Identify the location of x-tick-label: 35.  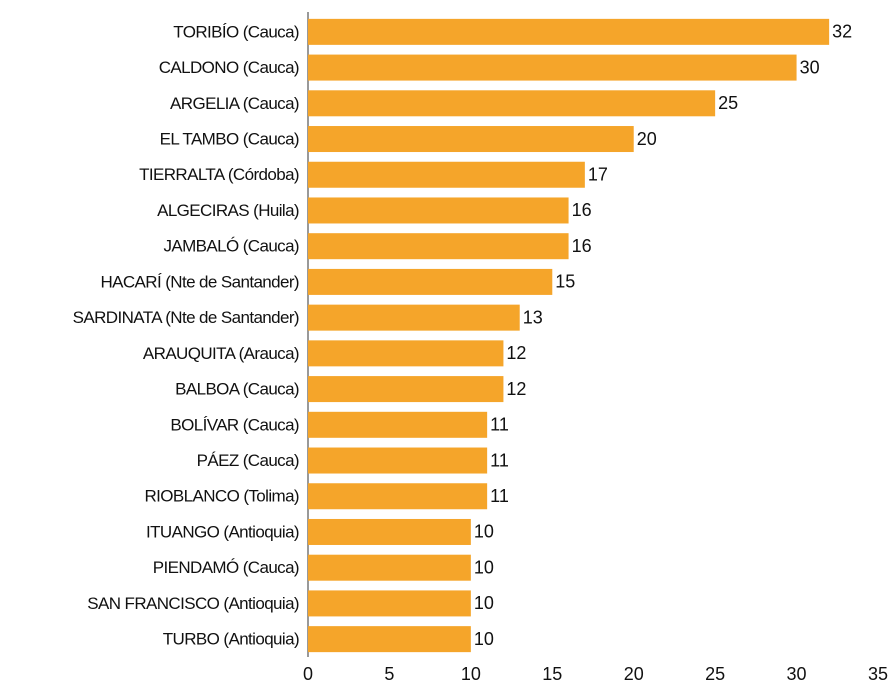
(878, 674).